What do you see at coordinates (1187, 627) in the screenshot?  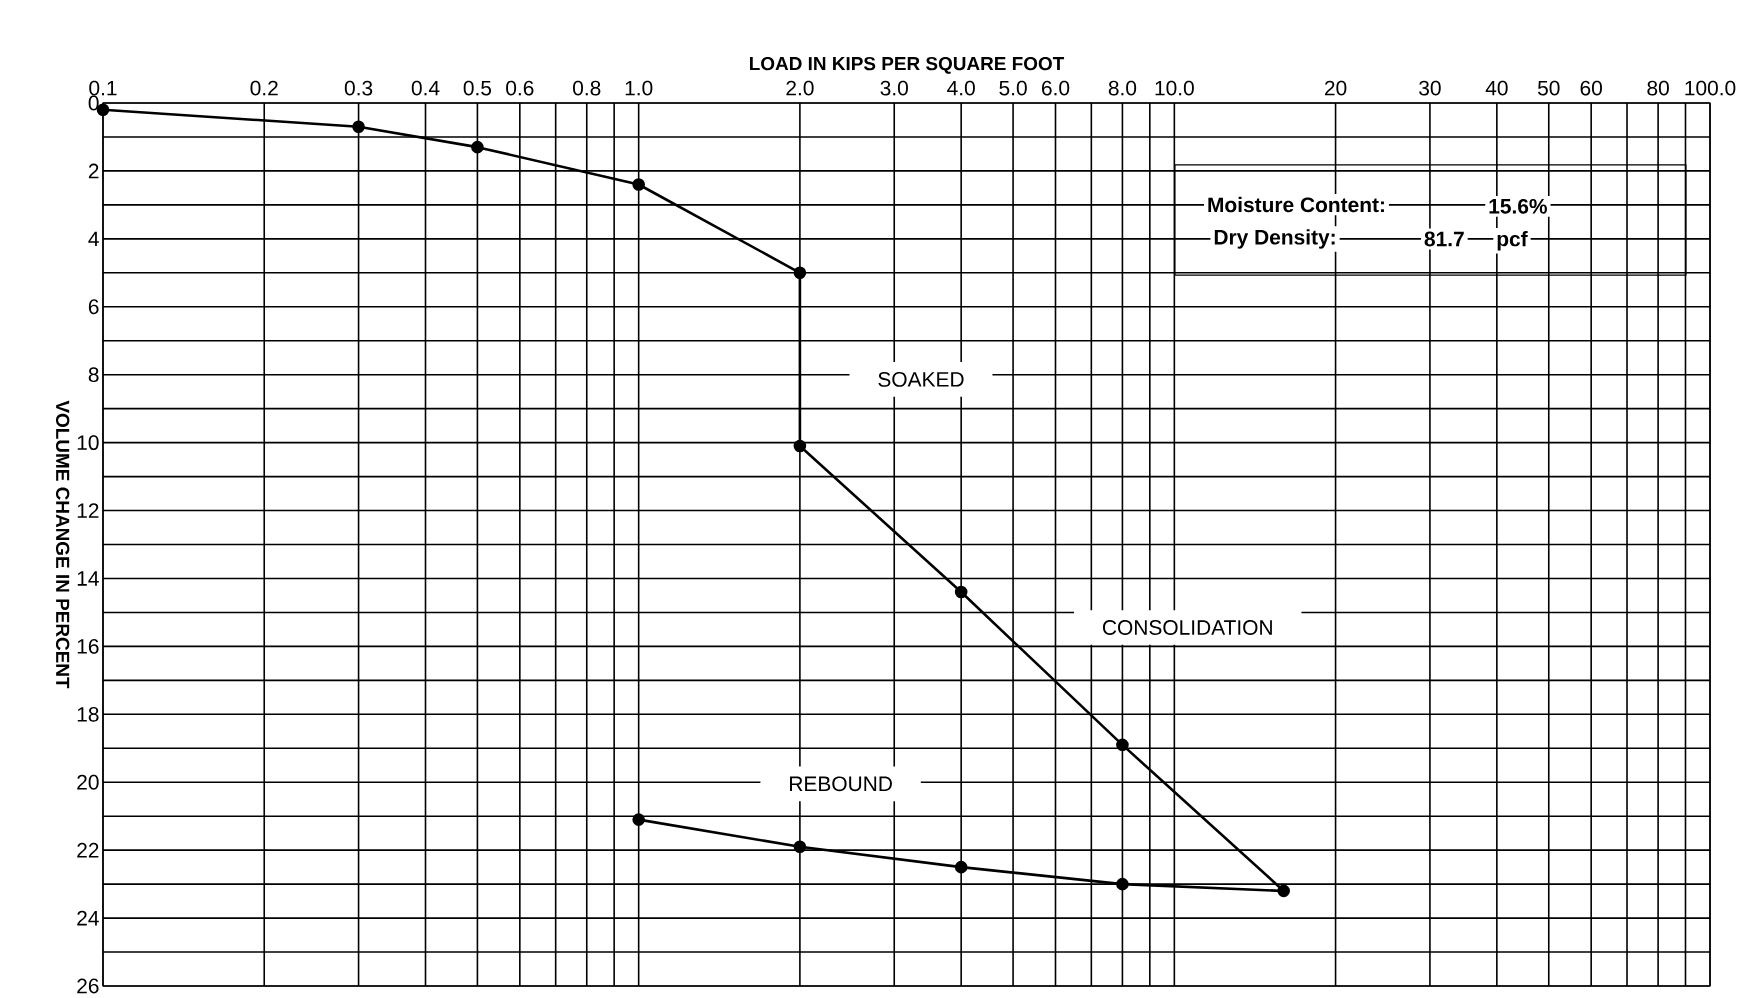 I see `annotation: CONSOLIDATION` at bounding box center [1187, 627].